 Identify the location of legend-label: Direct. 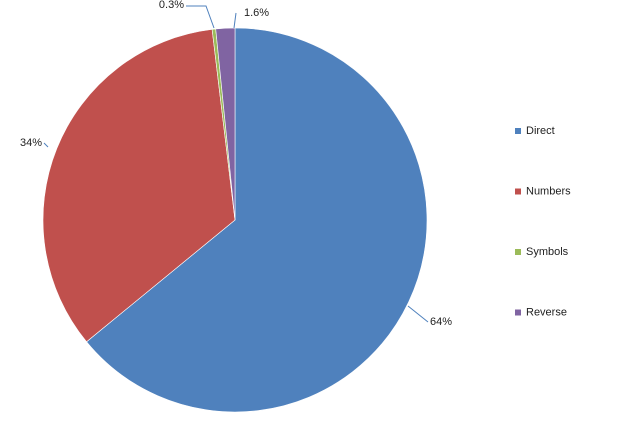
(540, 131).